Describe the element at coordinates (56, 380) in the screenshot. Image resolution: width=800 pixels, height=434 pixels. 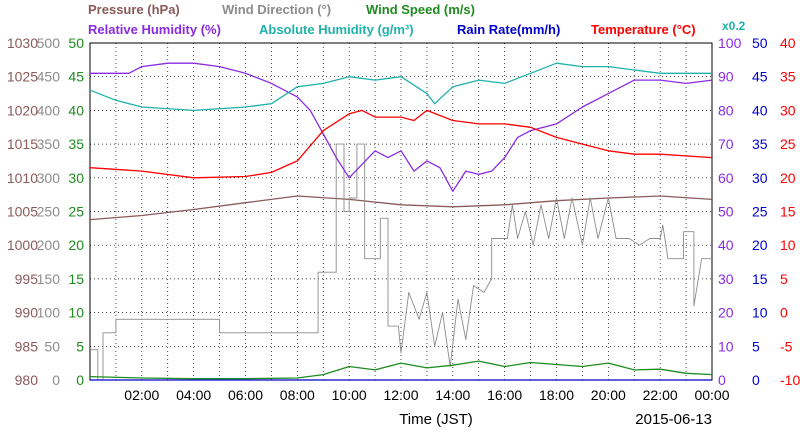
I see `y-tick-label-wind_dir: 0` at that location.